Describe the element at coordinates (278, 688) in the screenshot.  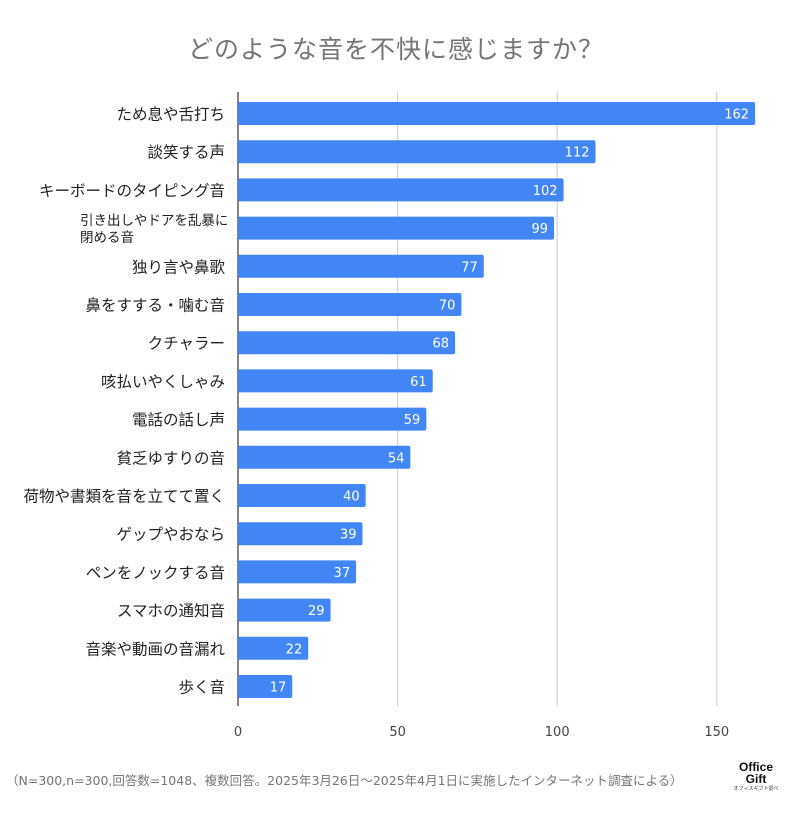
I see `bar-value-label: 17` at that location.